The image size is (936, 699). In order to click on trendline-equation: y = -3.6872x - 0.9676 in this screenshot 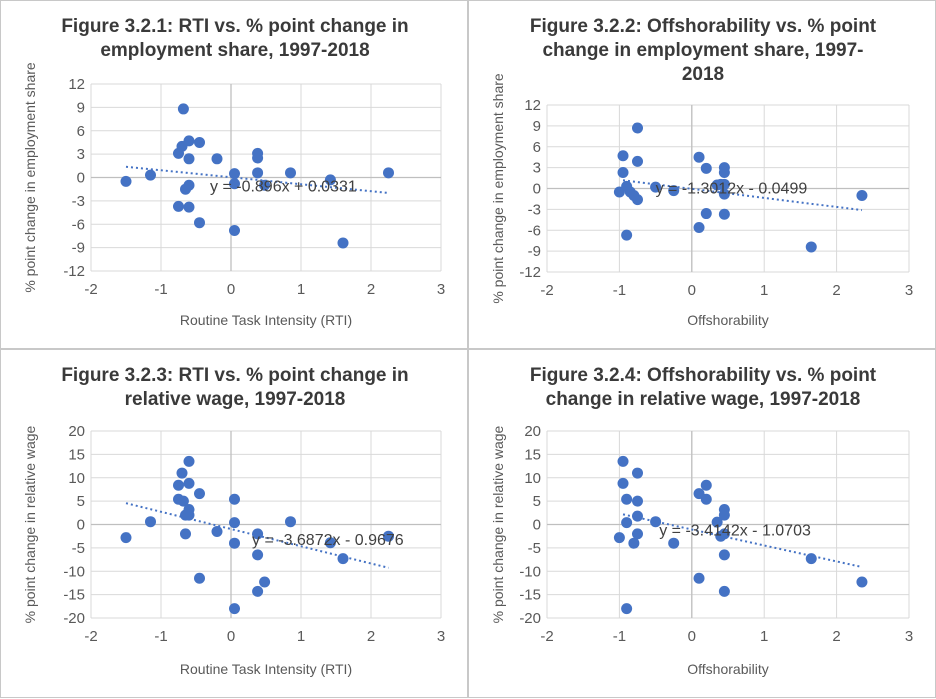, I will do `click(328, 540)`.